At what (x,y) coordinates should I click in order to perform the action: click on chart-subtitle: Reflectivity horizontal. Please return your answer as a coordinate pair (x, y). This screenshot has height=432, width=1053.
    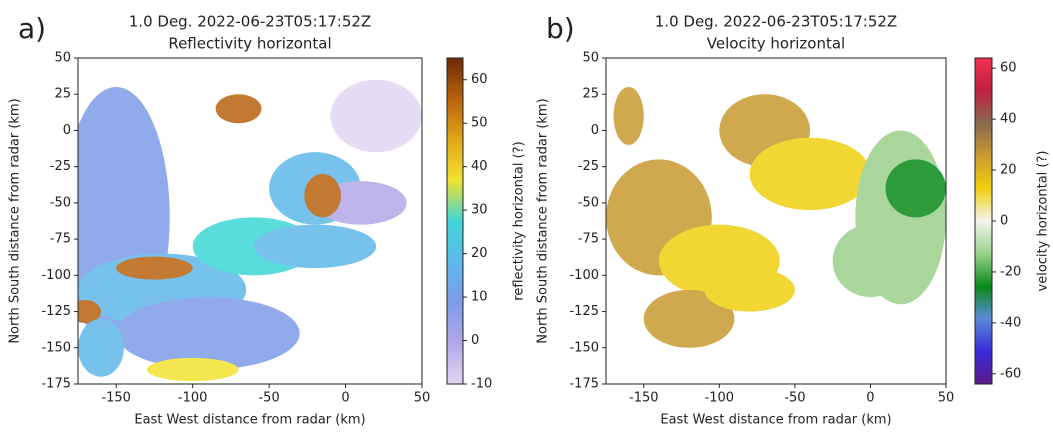
    Looking at the image, I should click on (249, 44).